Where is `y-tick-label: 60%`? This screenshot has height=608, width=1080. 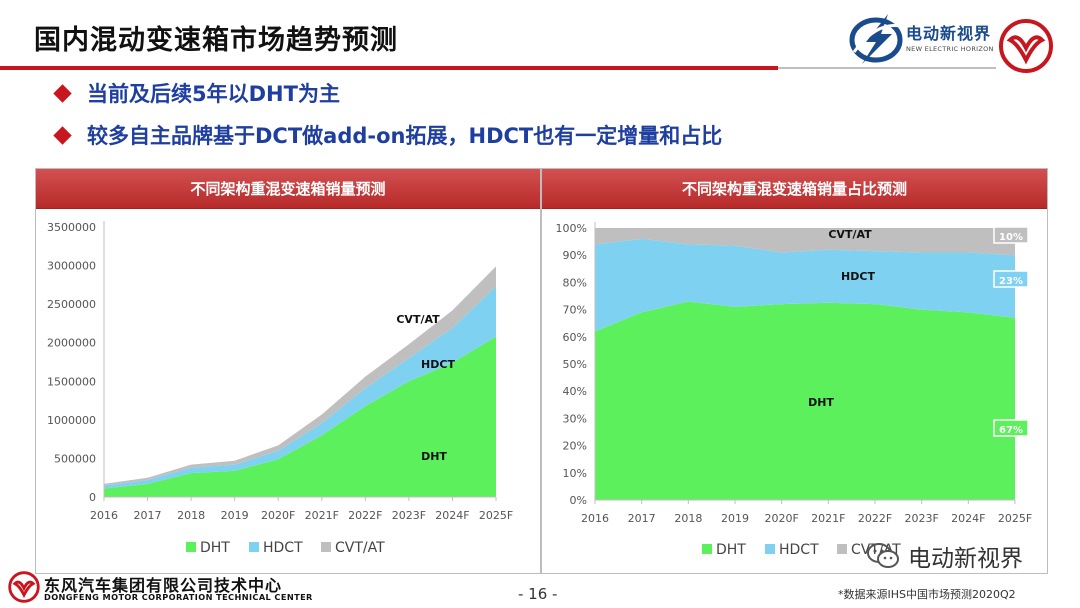 y-tick-label: 60% is located at coordinates (575, 337).